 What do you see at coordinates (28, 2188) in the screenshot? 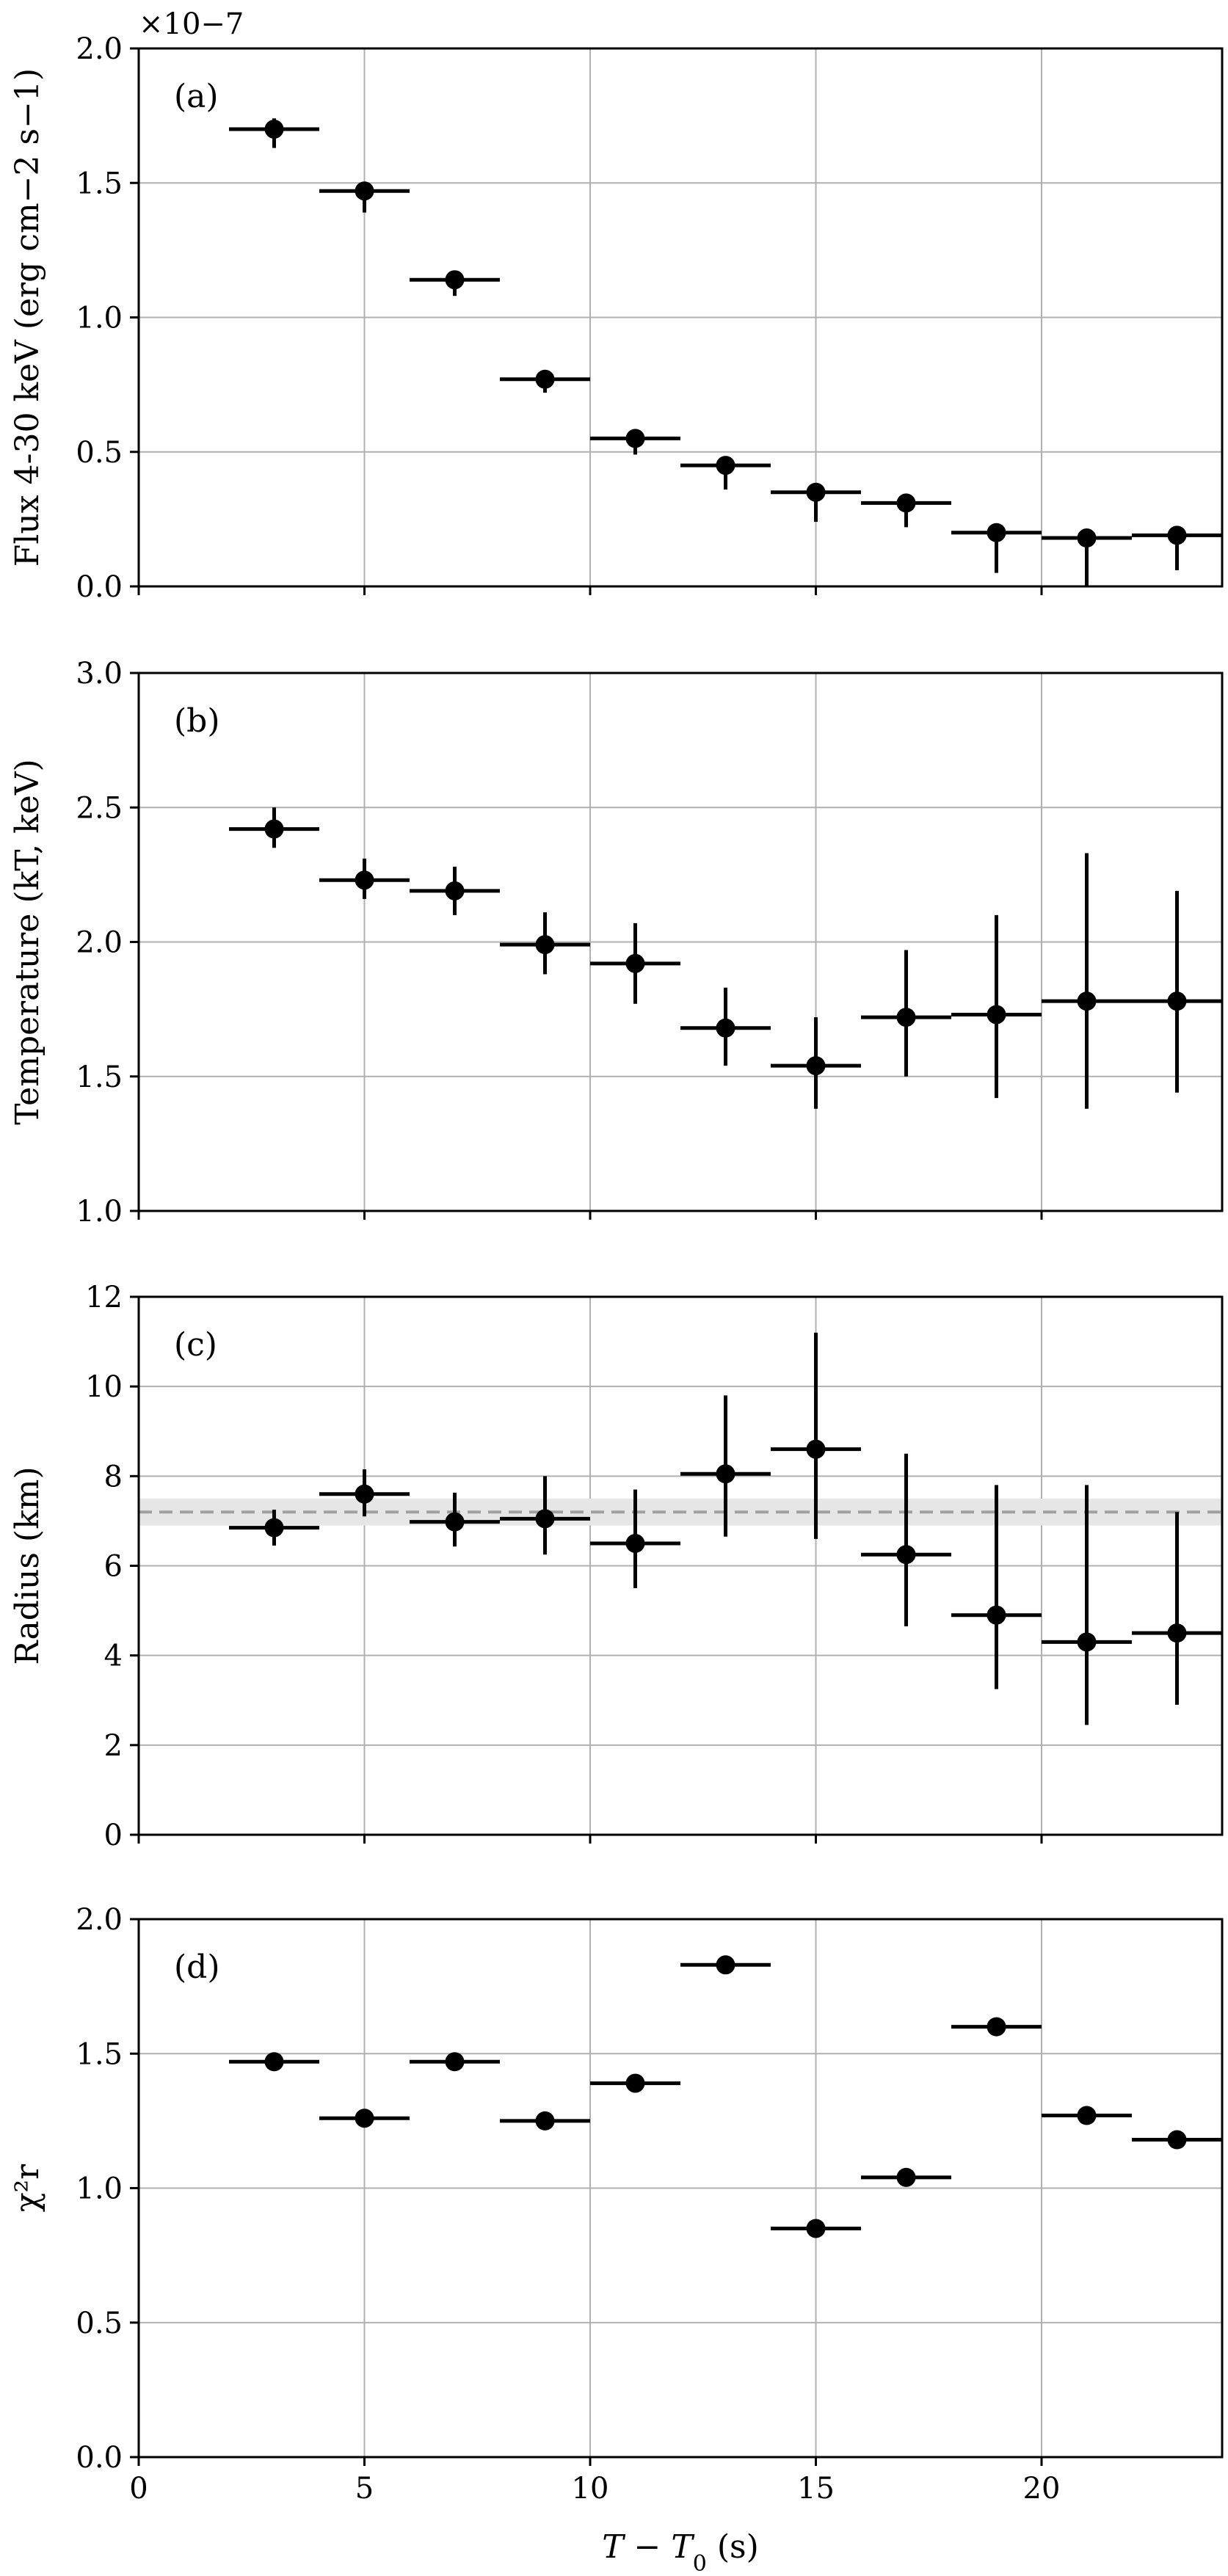
I see `y-axis-label: χ²r` at bounding box center [28, 2188].